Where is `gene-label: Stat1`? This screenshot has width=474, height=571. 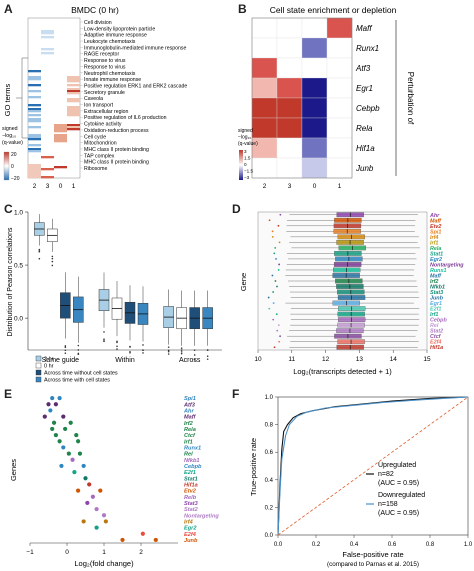 gene-label: Stat1 is located at coordinates (191, 479).